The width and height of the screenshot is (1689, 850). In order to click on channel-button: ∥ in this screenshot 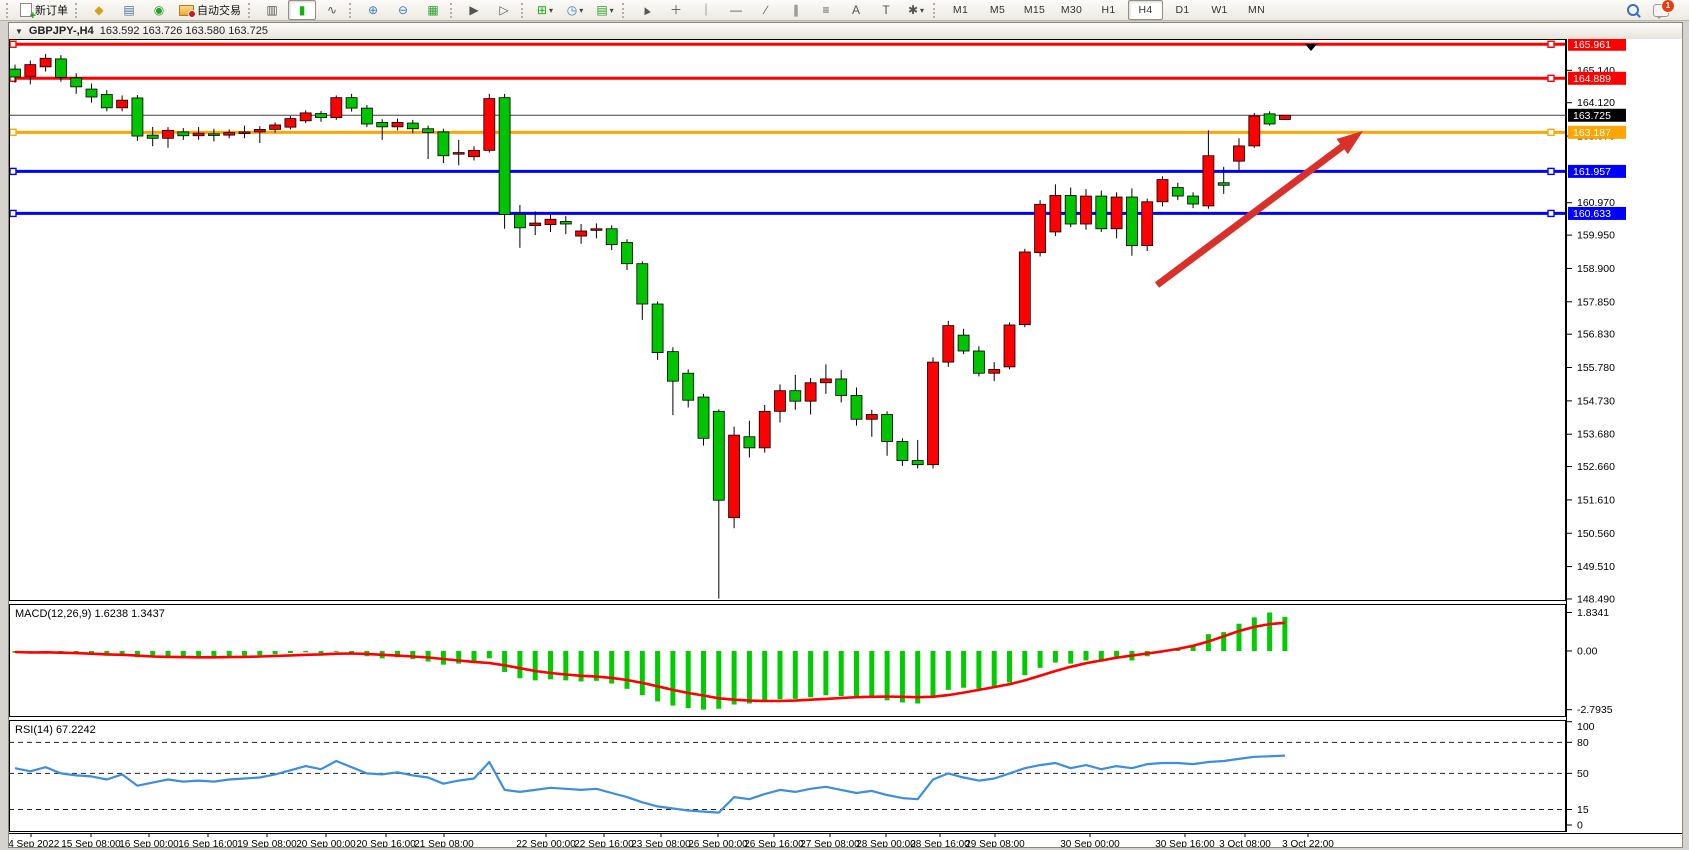, I will do `click(796, 10)`.